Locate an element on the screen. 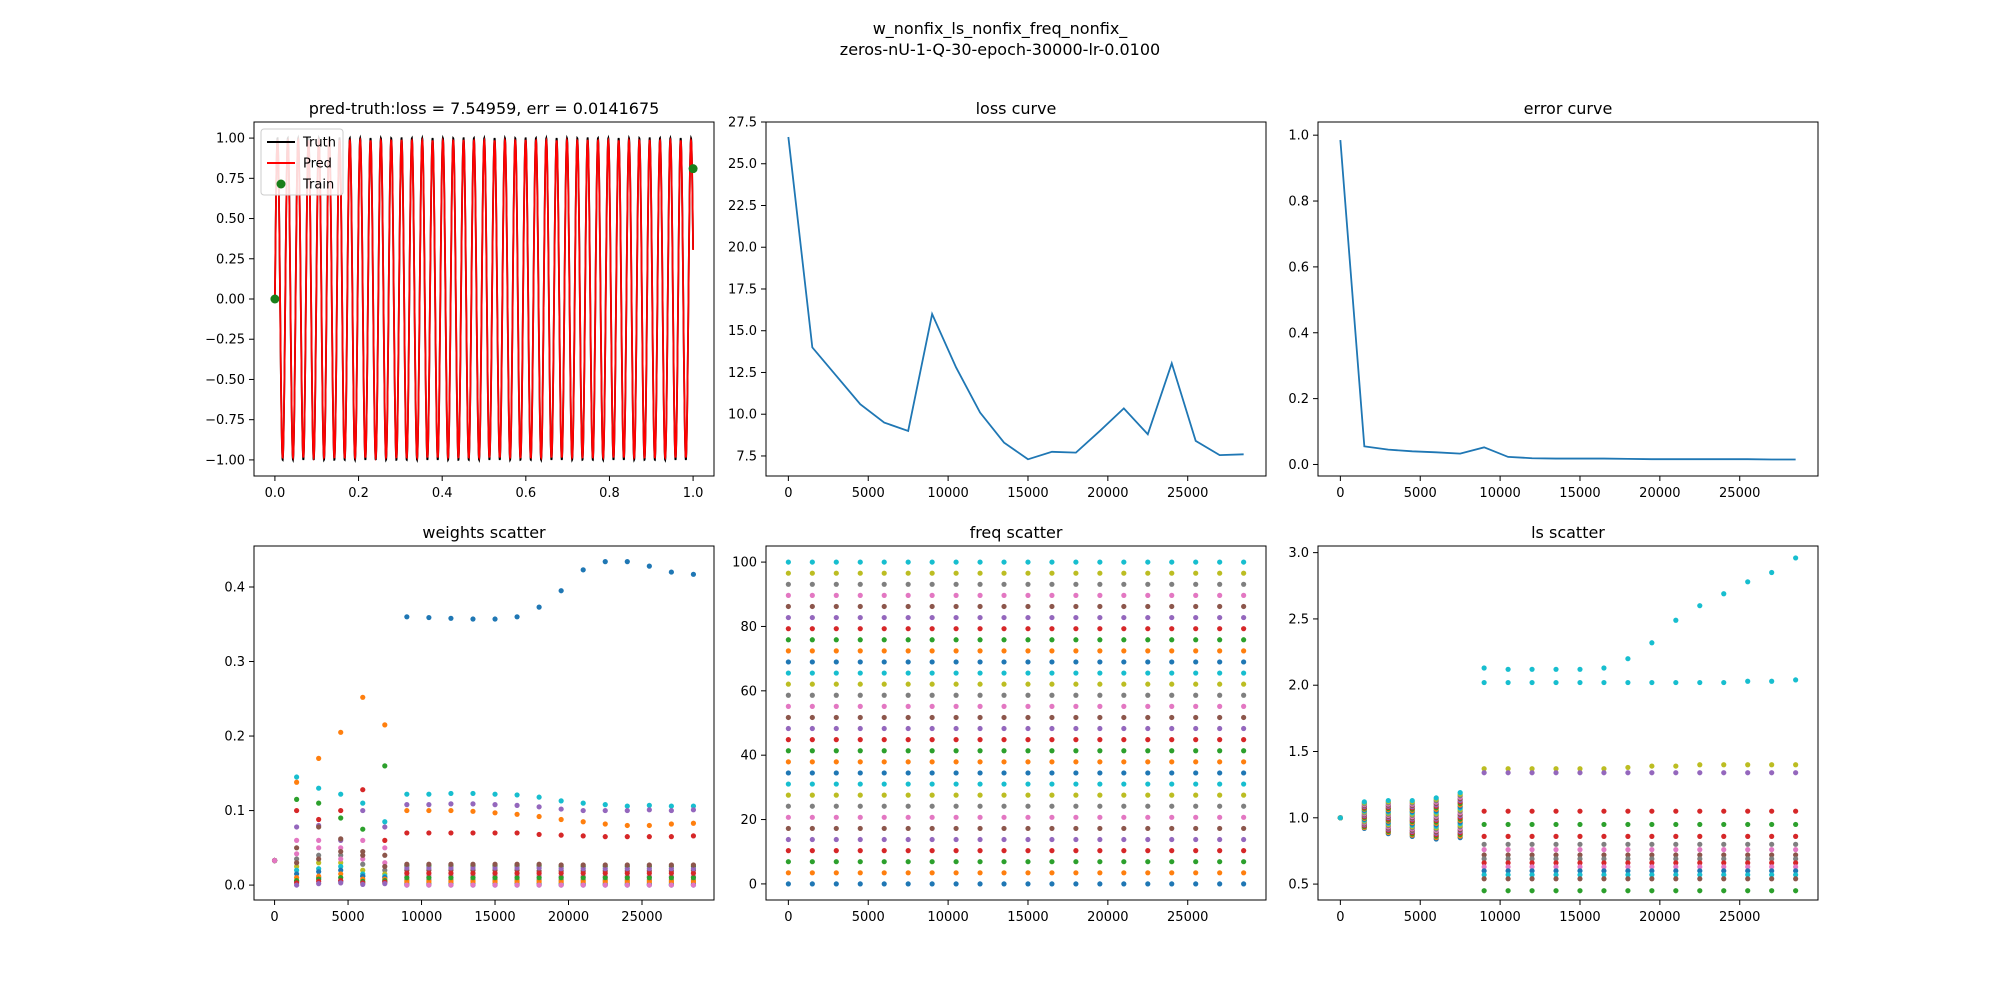 This screenshot has width=2000, height=1000. x-tick-label: 25000 is located at coordinates (1739, 917).